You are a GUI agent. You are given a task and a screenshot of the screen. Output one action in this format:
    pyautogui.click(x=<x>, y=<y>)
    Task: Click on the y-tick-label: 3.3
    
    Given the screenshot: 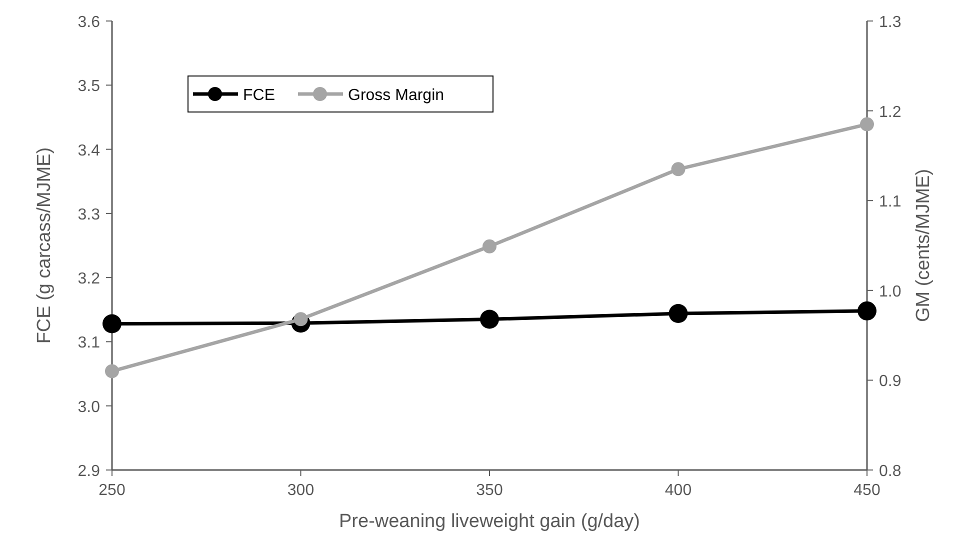 What is the action you would take?
    pyautogui.click(x=89, y=215)
    